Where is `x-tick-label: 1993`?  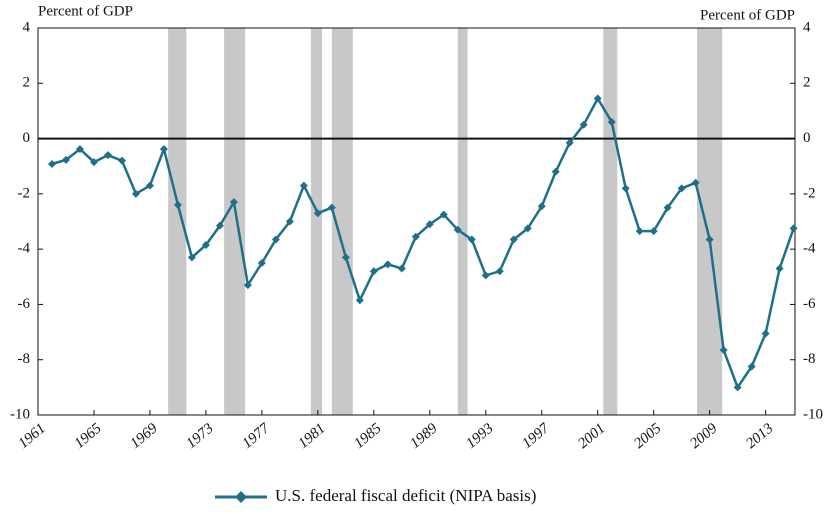 x-tick-label: 1993 is located at coordinates (479, 436).